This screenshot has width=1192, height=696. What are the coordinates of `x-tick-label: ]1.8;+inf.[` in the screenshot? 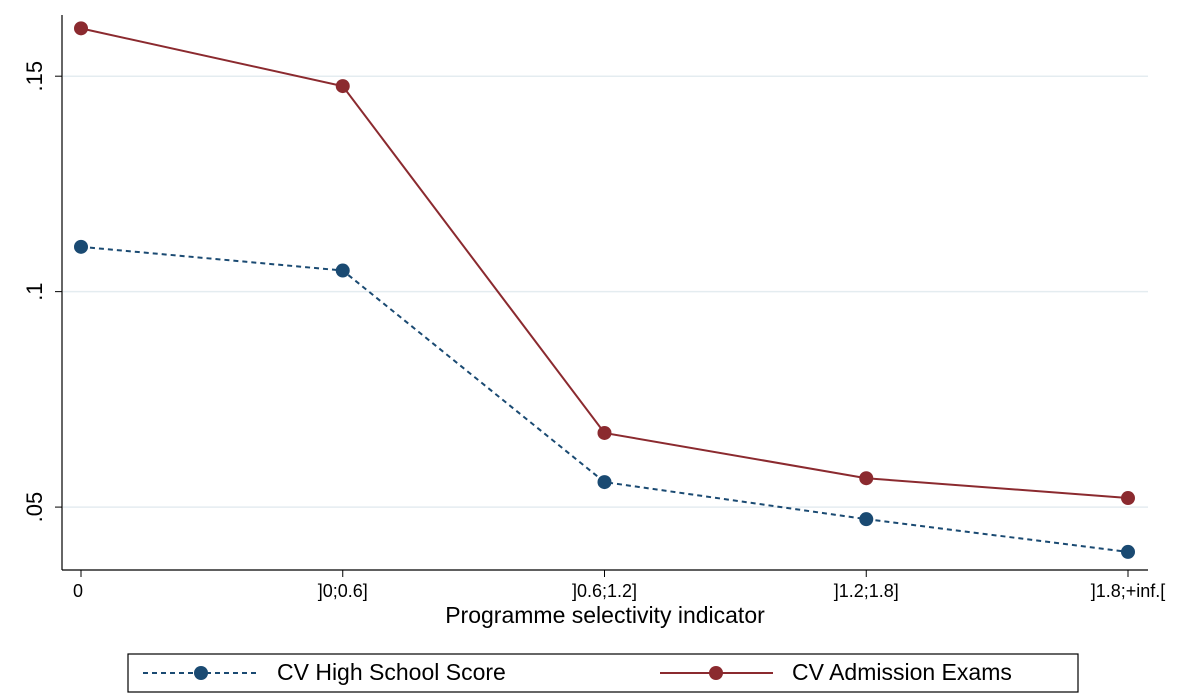 It's located at (1128, 591).